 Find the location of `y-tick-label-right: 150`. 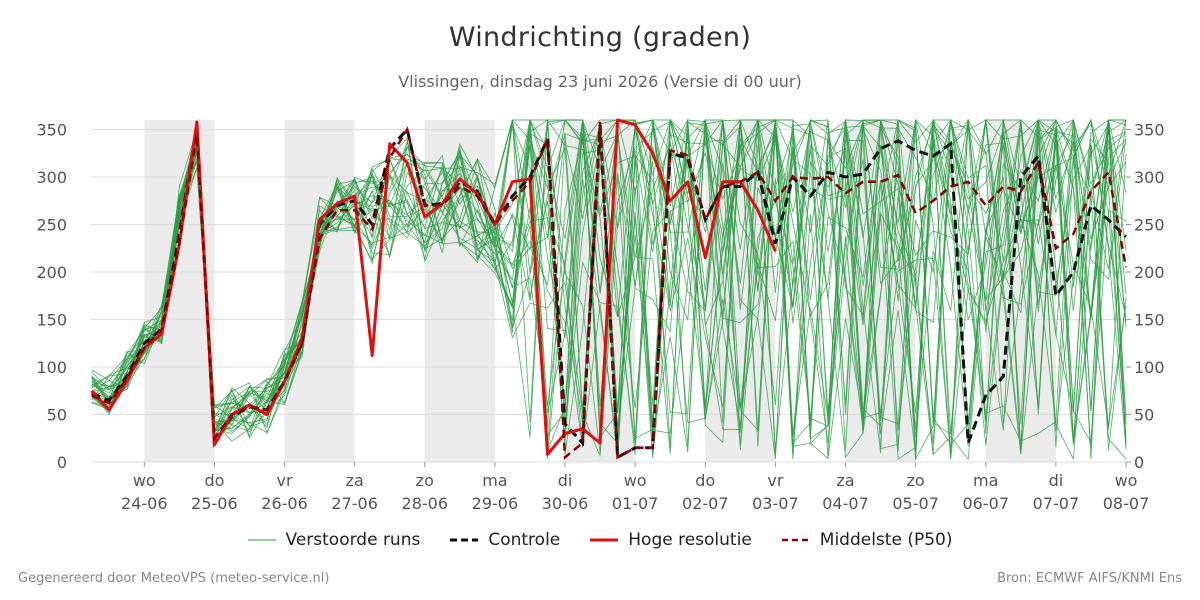

y-tick-label-right: 150 is located at coordinates (1149, 320).